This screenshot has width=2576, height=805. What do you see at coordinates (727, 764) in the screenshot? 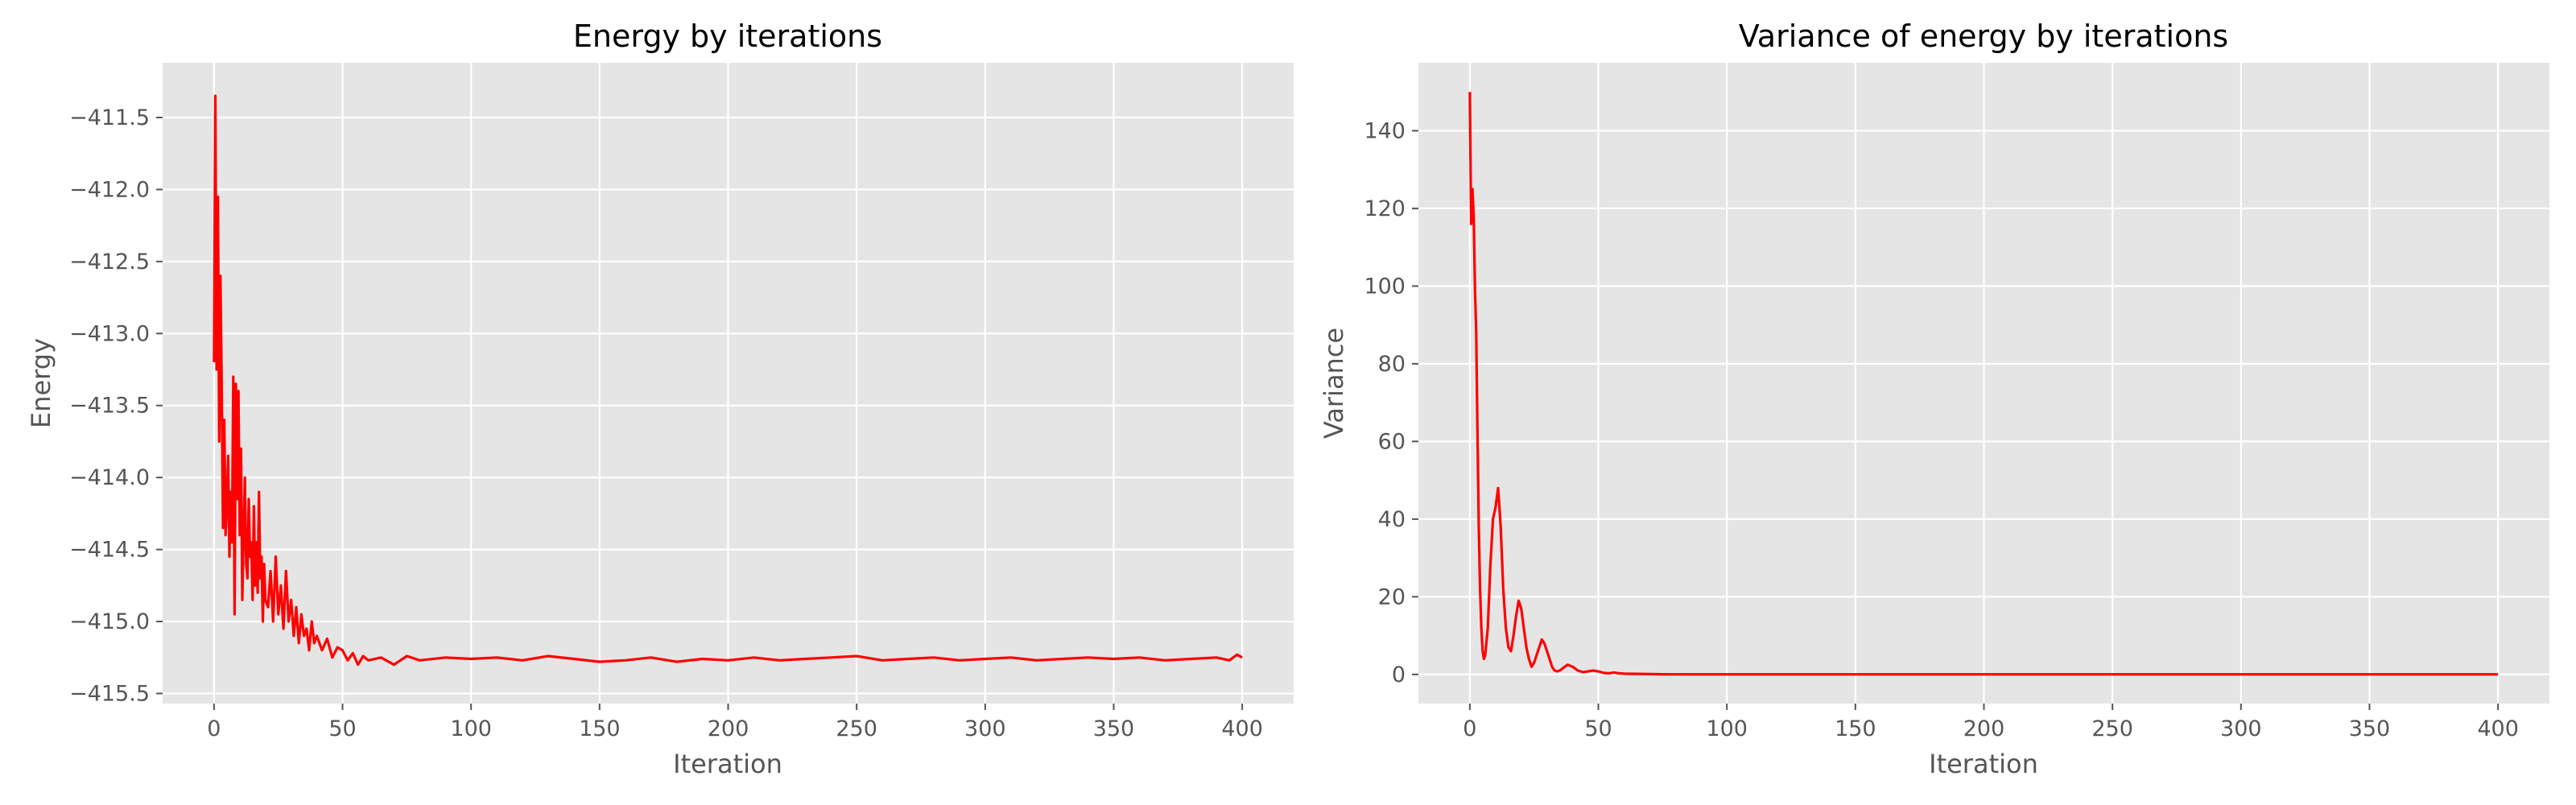
I see `energy-x-axis-label: Iteration` at bounding box center [727, 764].